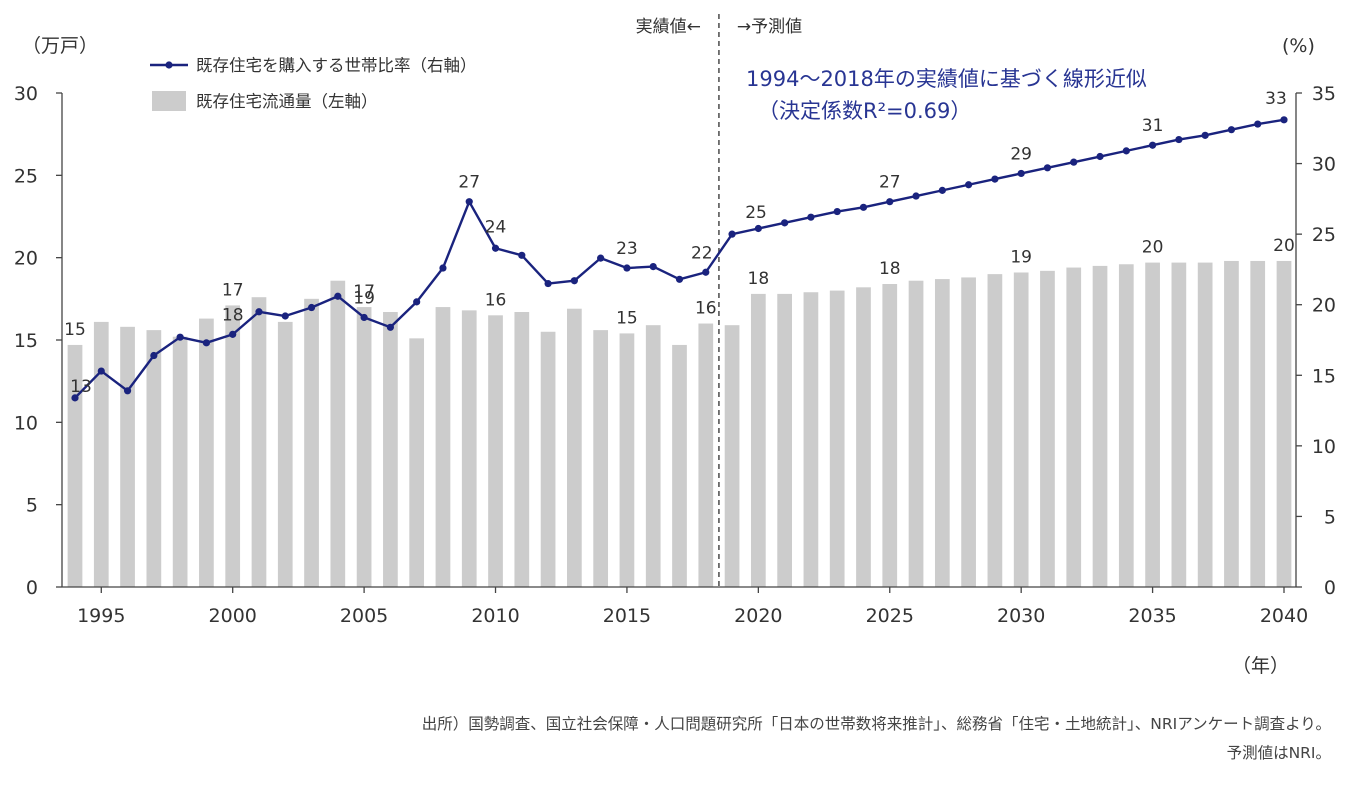 The width and height of the screenshot is (1369, 789). Describe the element at coordinates (495, 451) in the screenshot. I see `bar-2010` at that location.